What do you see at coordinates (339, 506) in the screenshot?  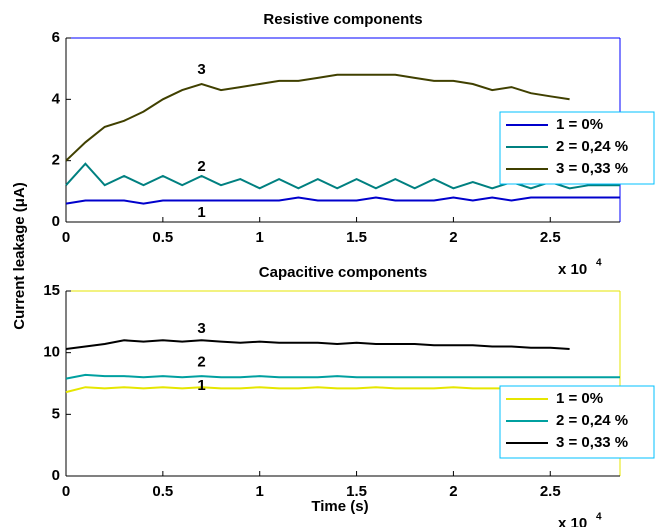 I see `x-axis-label: Time (s)` at bounding box center [339, 506].